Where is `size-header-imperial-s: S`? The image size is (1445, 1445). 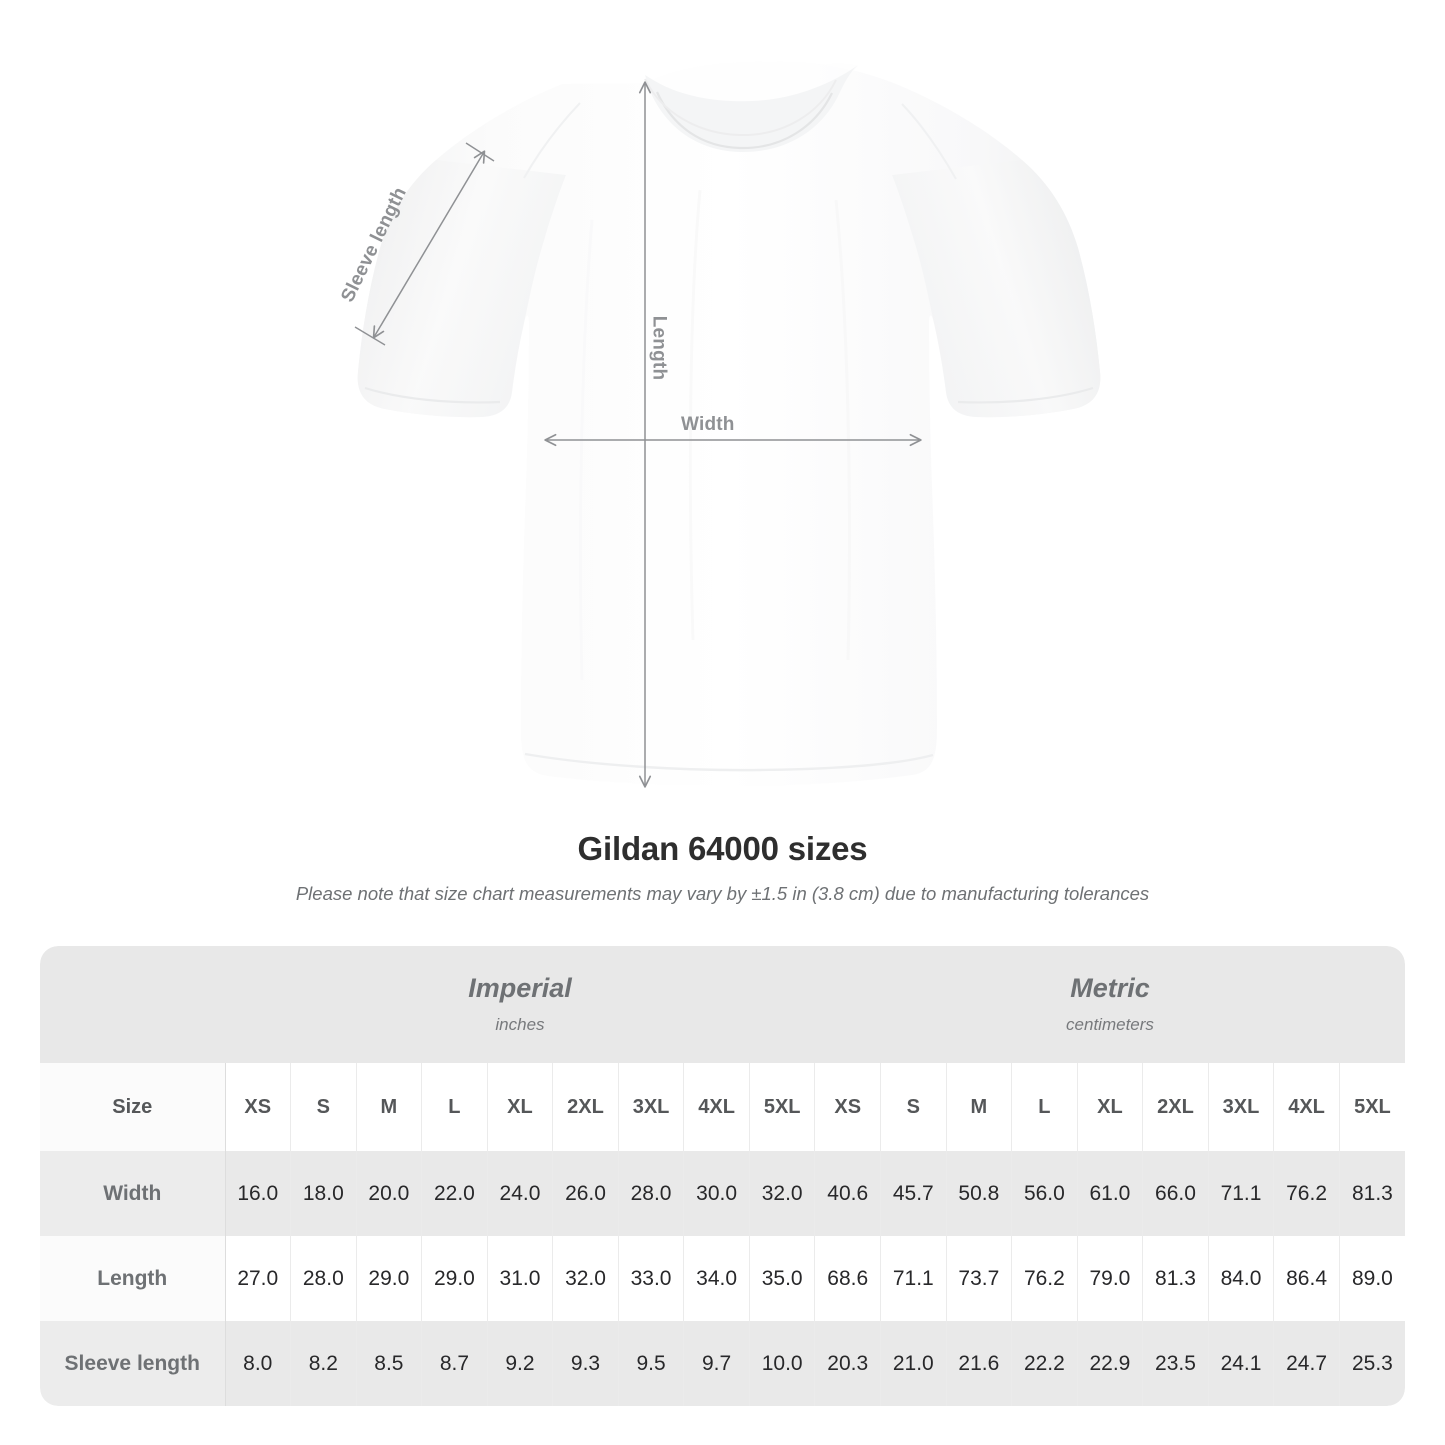
size-header-imperial-s: S is located at coordinates (323, 1107).